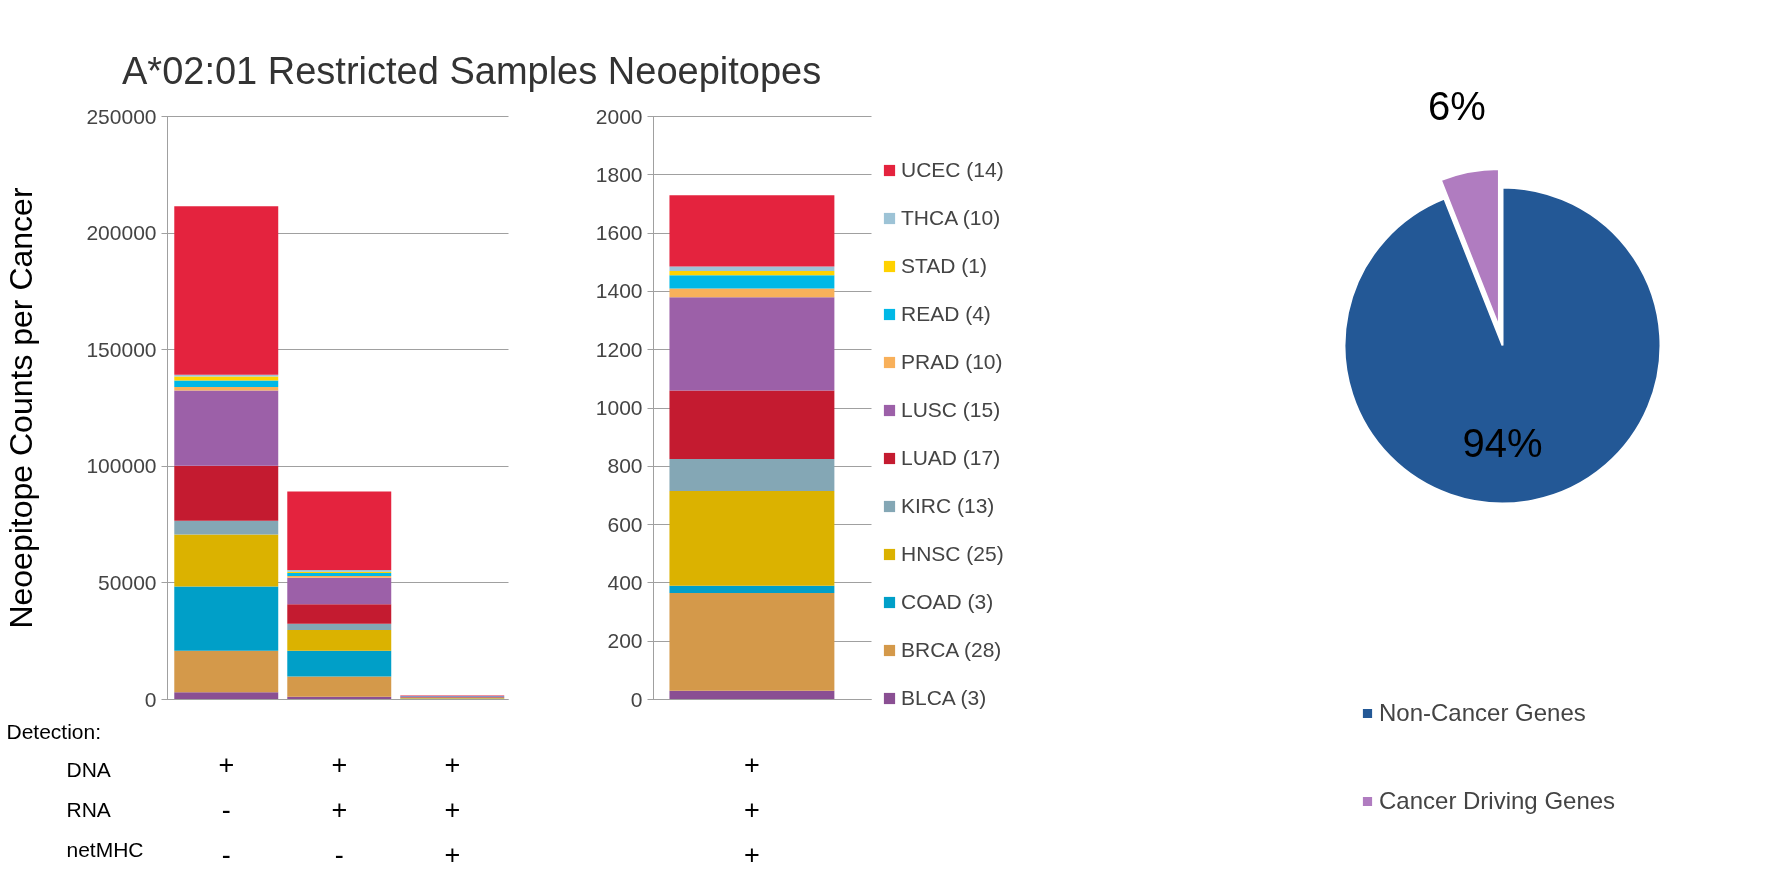 The height and width of the screenshot is (875, 1773). I want to click on text: Detection:, so click(54, 731).